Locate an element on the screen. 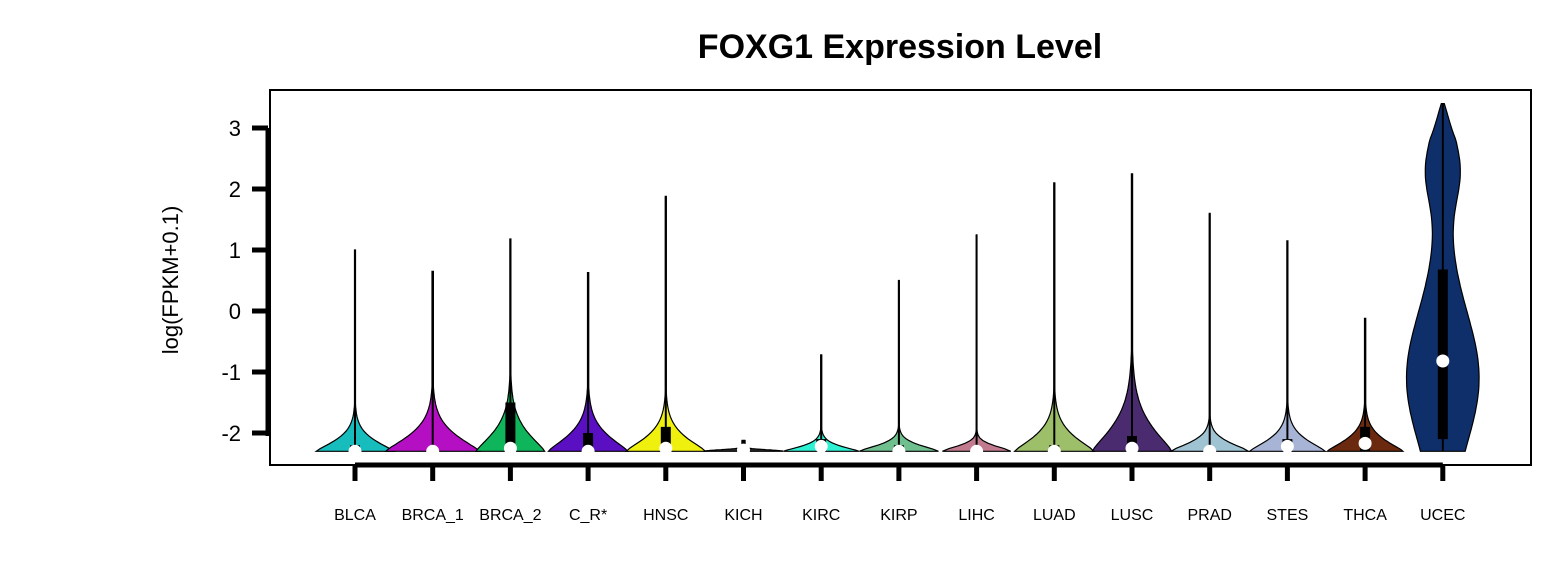 Image resolution: width=1560 pixels, height=586 pixels. median-point-LUAD is located at coordinates (1054, 451).